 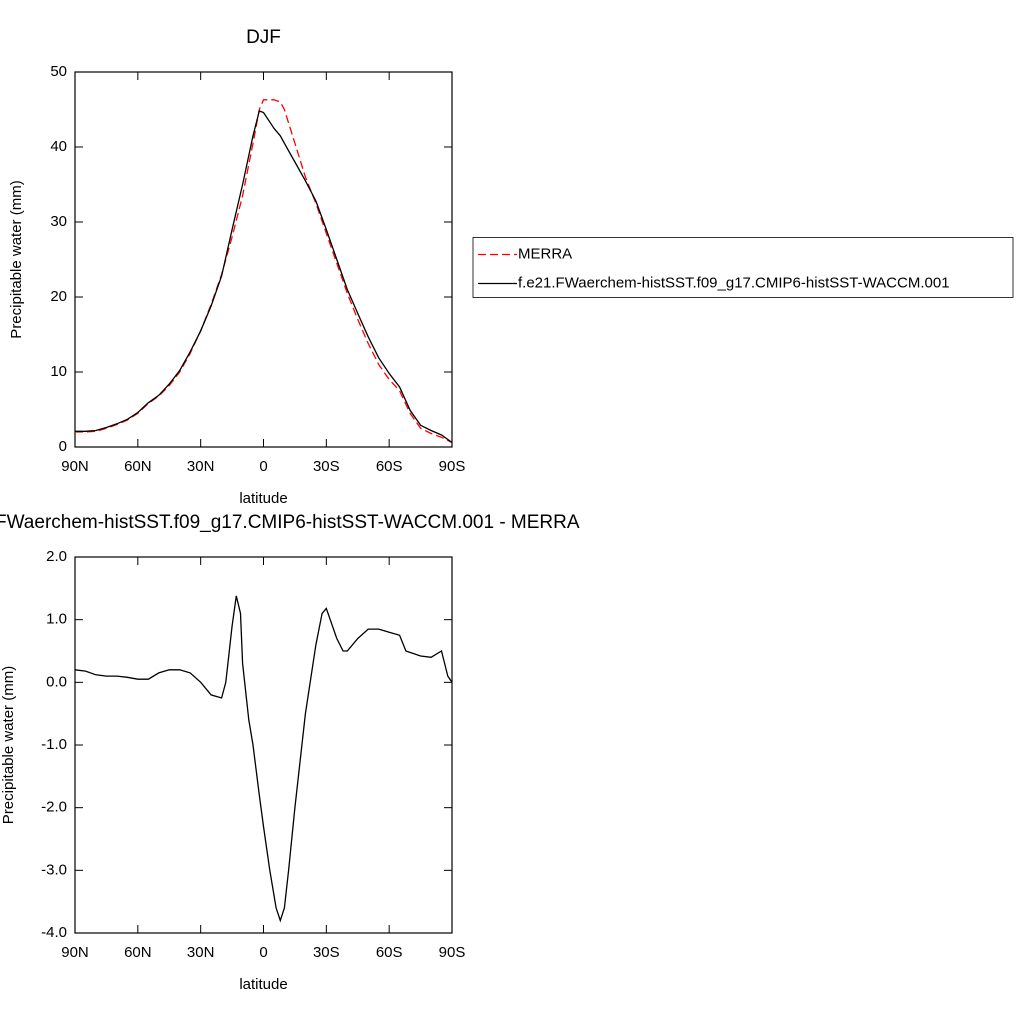 I want to click on y-tick-label: 0.0, so click(x=56, y=681).